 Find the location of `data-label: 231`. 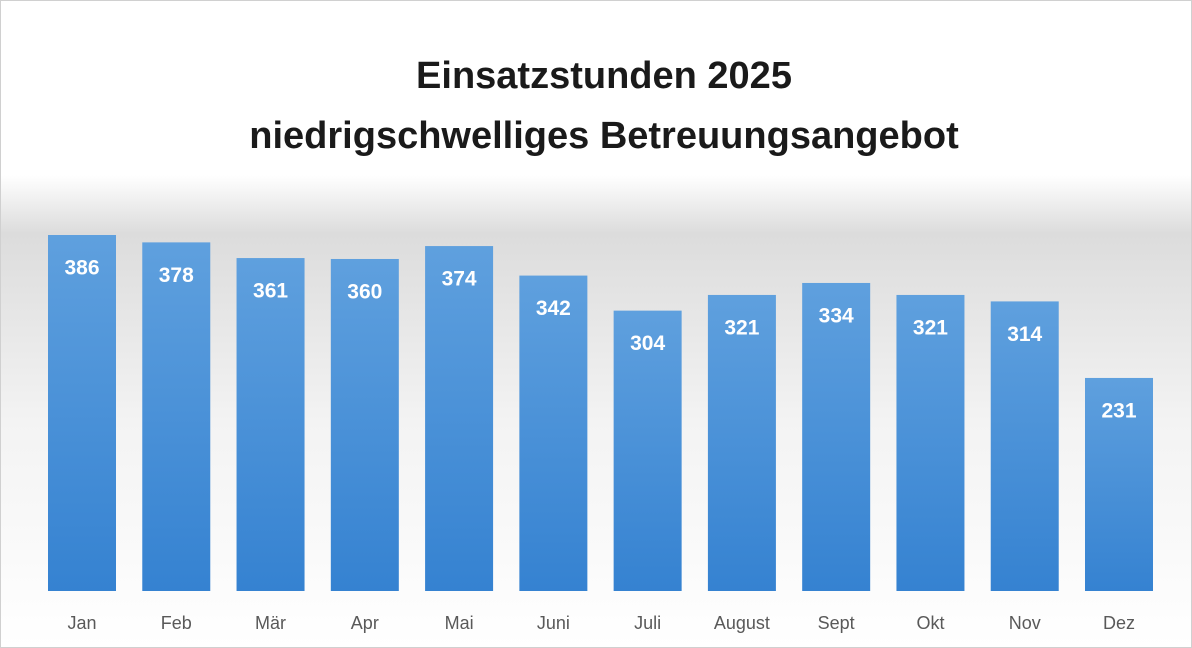

data-label: 231 is located at coordinates (1118, 411).